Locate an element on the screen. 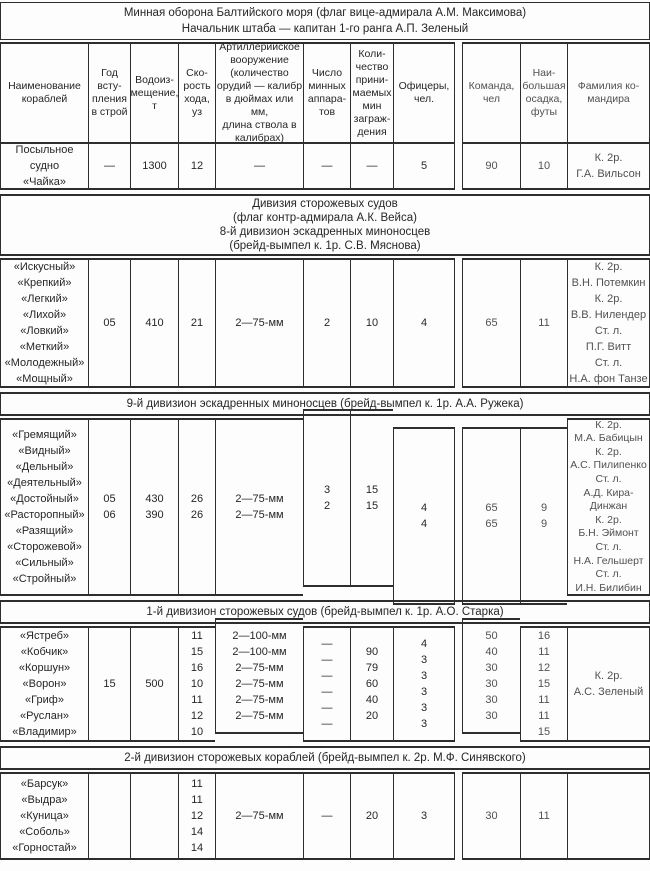 This screenshot has width=650, height=871. cell-torpedo-tubes: 2 is located at coordinates (326, 323).